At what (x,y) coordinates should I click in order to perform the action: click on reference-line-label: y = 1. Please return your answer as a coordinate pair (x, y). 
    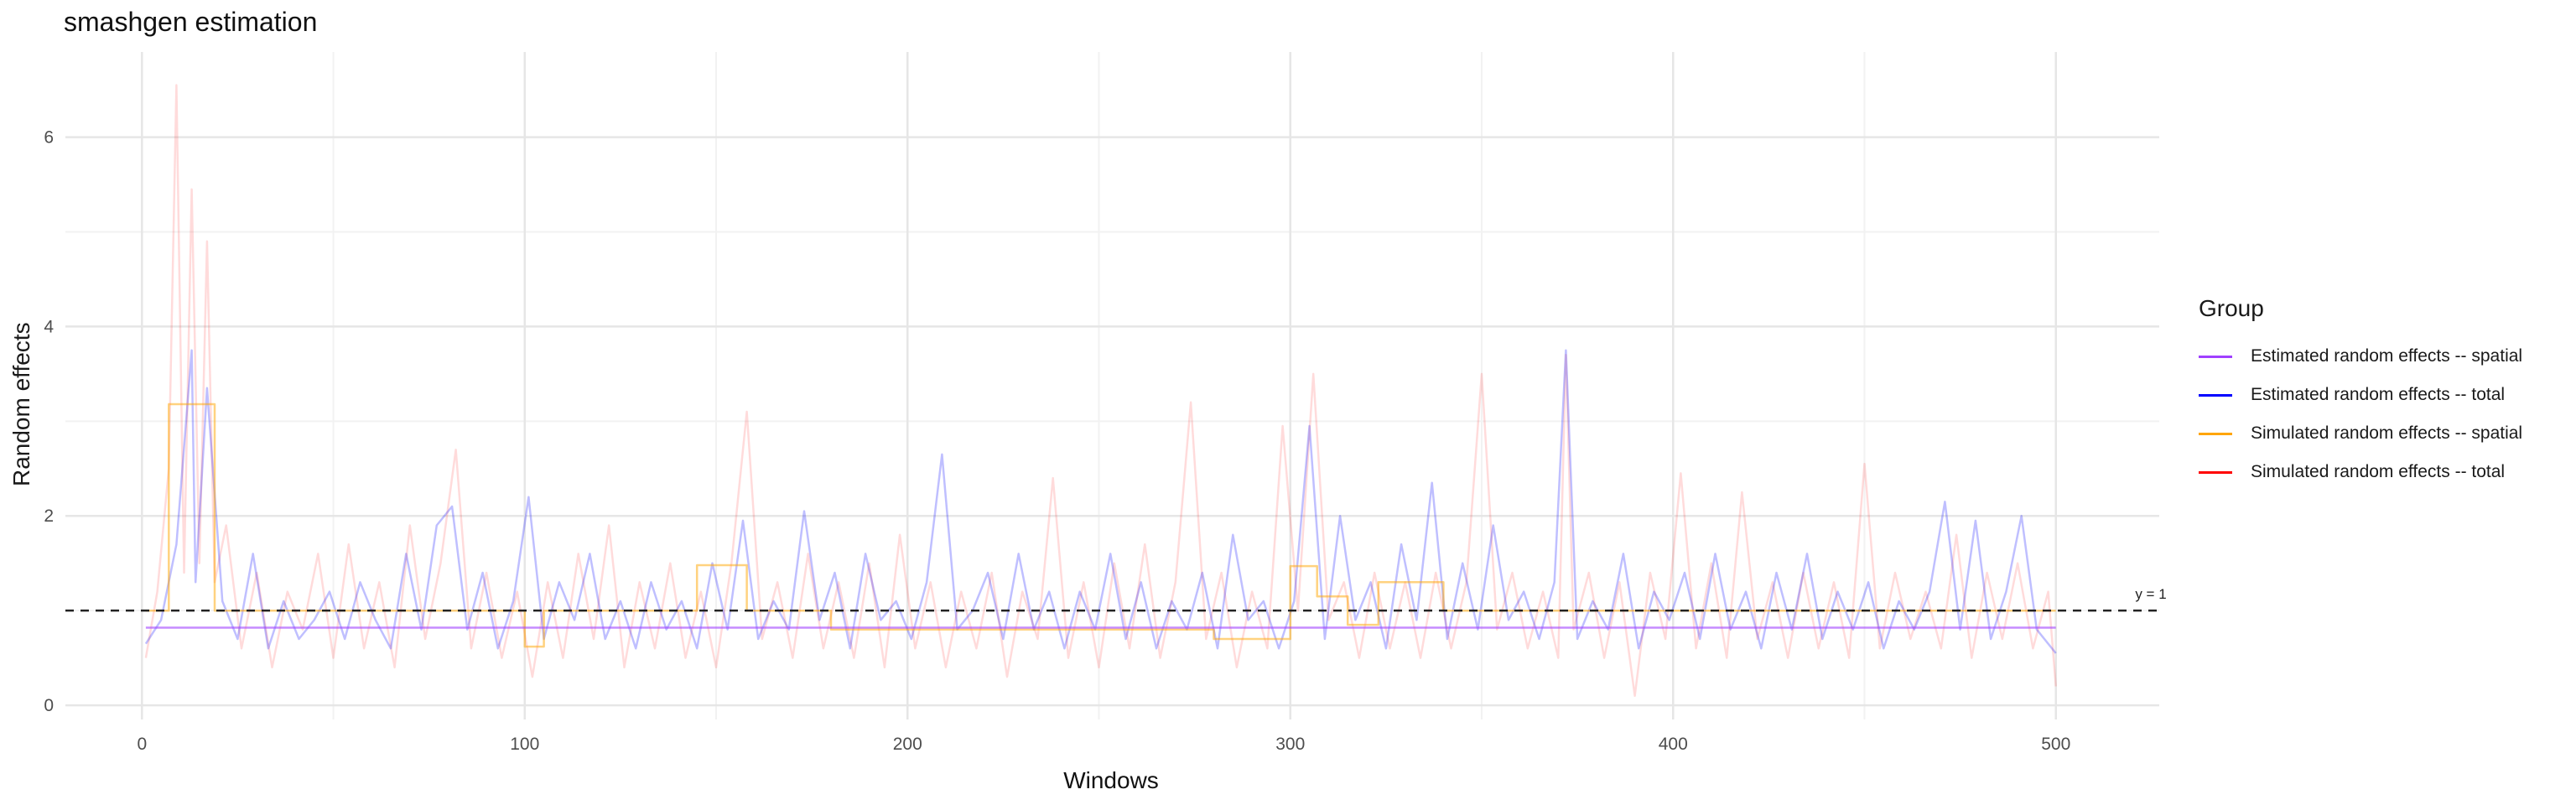
    Looking at the image, I should click on (2150, 594).